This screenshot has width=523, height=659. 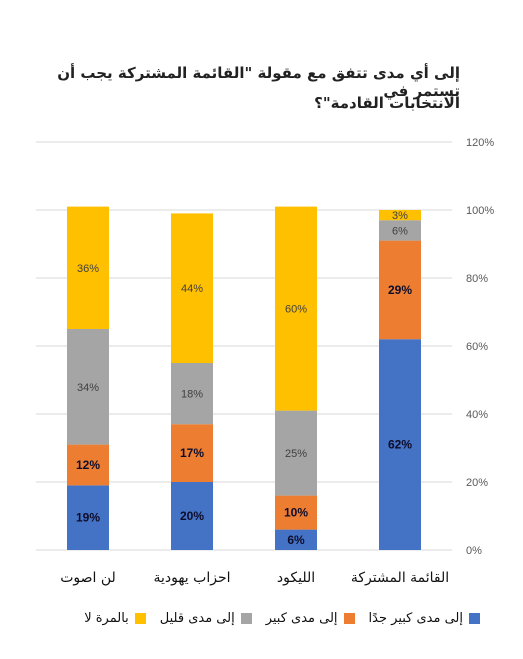 I want to click on data-label: 20%, so click(x=192, y=516).